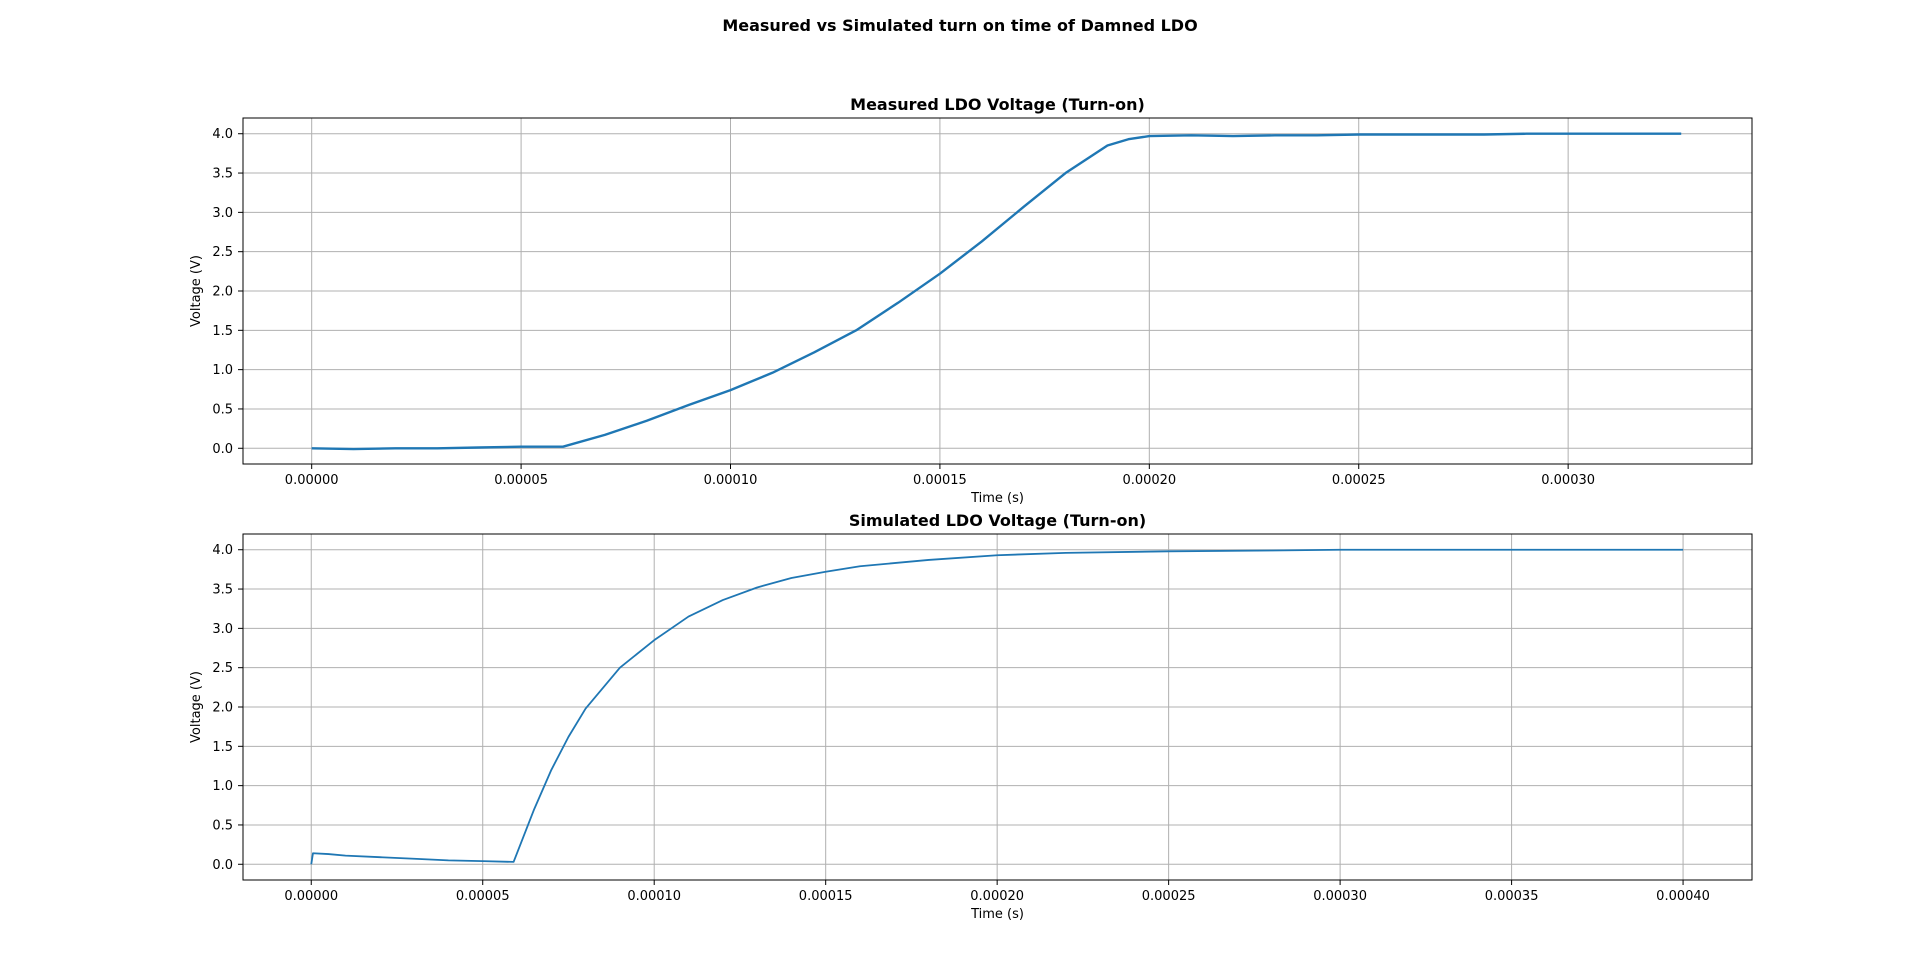  What do you see at coordinates (1683, 896) in the screenshot?
I see `x-tick-label: 0.00040` at bounding box center [1683, 896].